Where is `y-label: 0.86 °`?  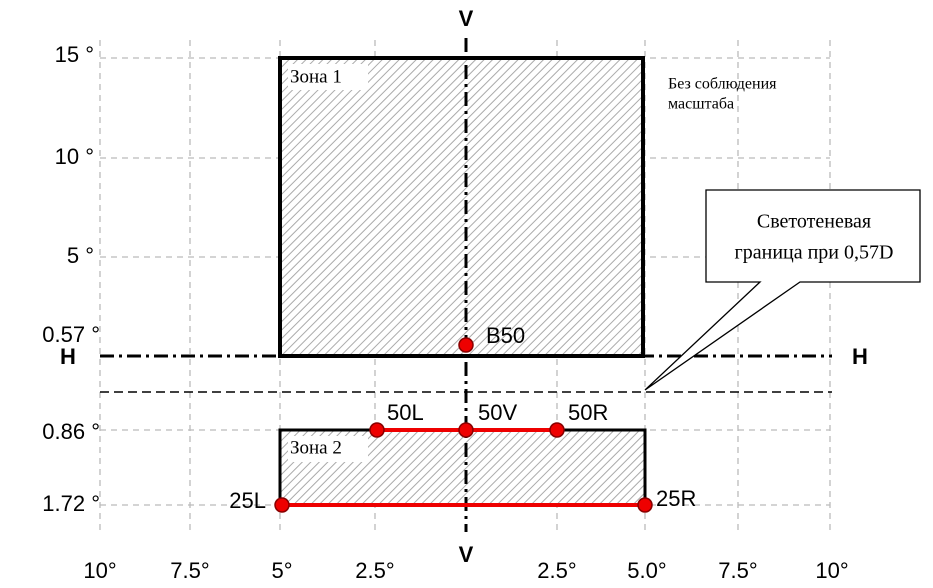
y-label: 0.86 ° is located at coordinates (71, 431).